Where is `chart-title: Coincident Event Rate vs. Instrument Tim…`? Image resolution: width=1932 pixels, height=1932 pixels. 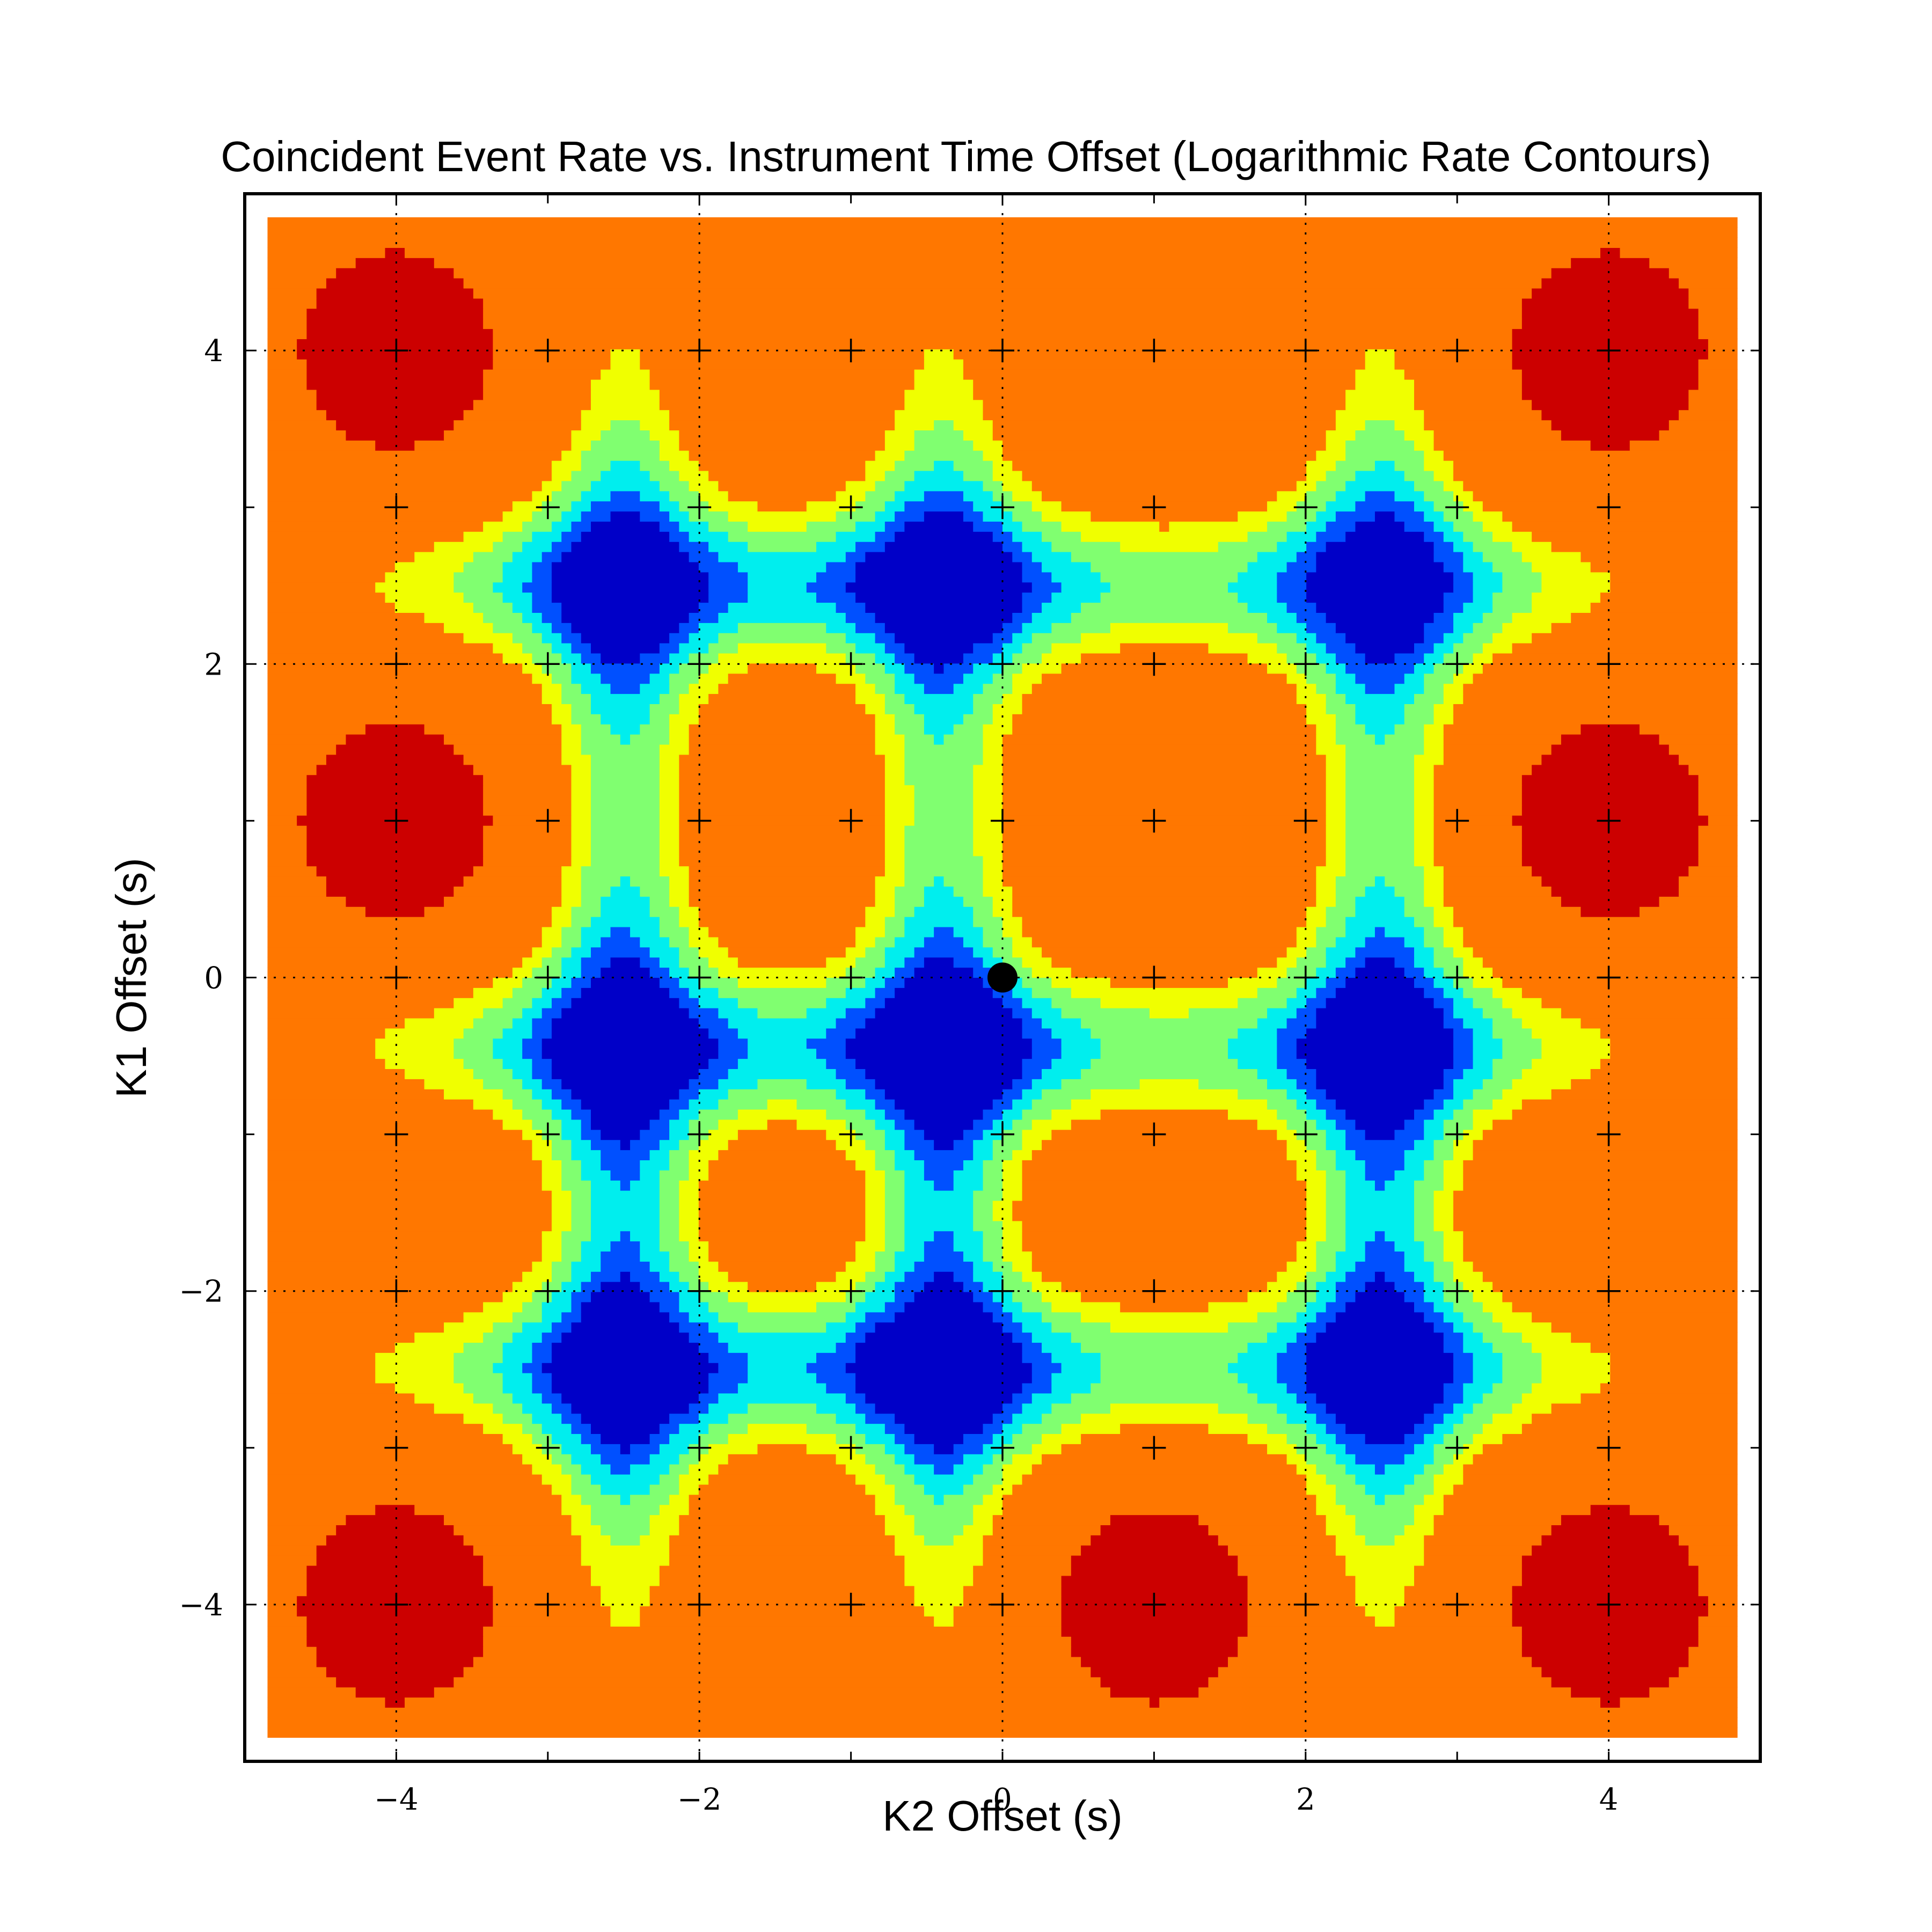 chart-title: Coincident Event Rate vs. Instrument Tim… is located at coordinates (966, 156).